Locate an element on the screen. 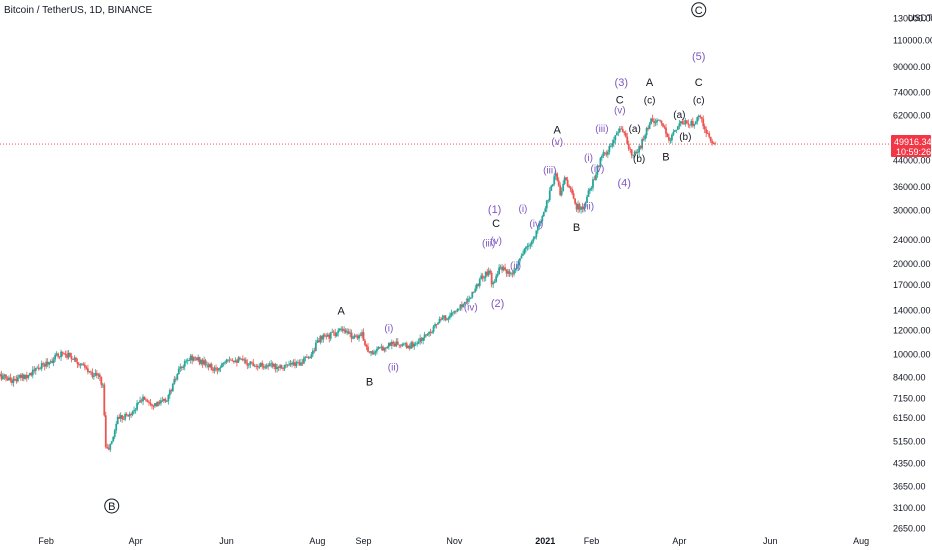 The image size is (932, 550). price-tick-label: 3100.00 is located at coordinates (909, 508).